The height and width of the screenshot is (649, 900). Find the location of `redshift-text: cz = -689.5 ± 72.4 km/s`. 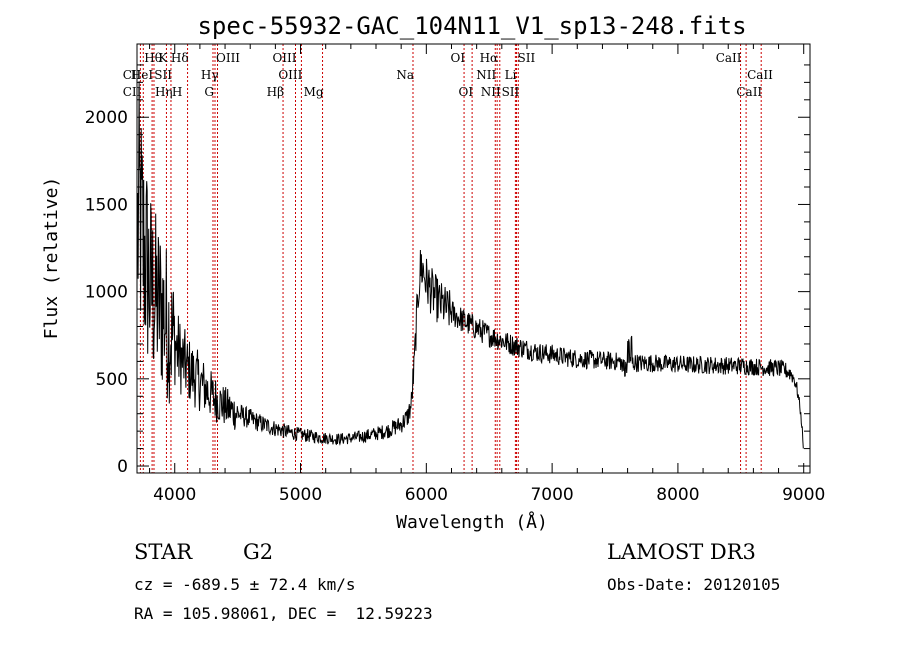

redshift-text: cz = -689.5 ± 72.4 km/s is located at coordinates (245, 584).